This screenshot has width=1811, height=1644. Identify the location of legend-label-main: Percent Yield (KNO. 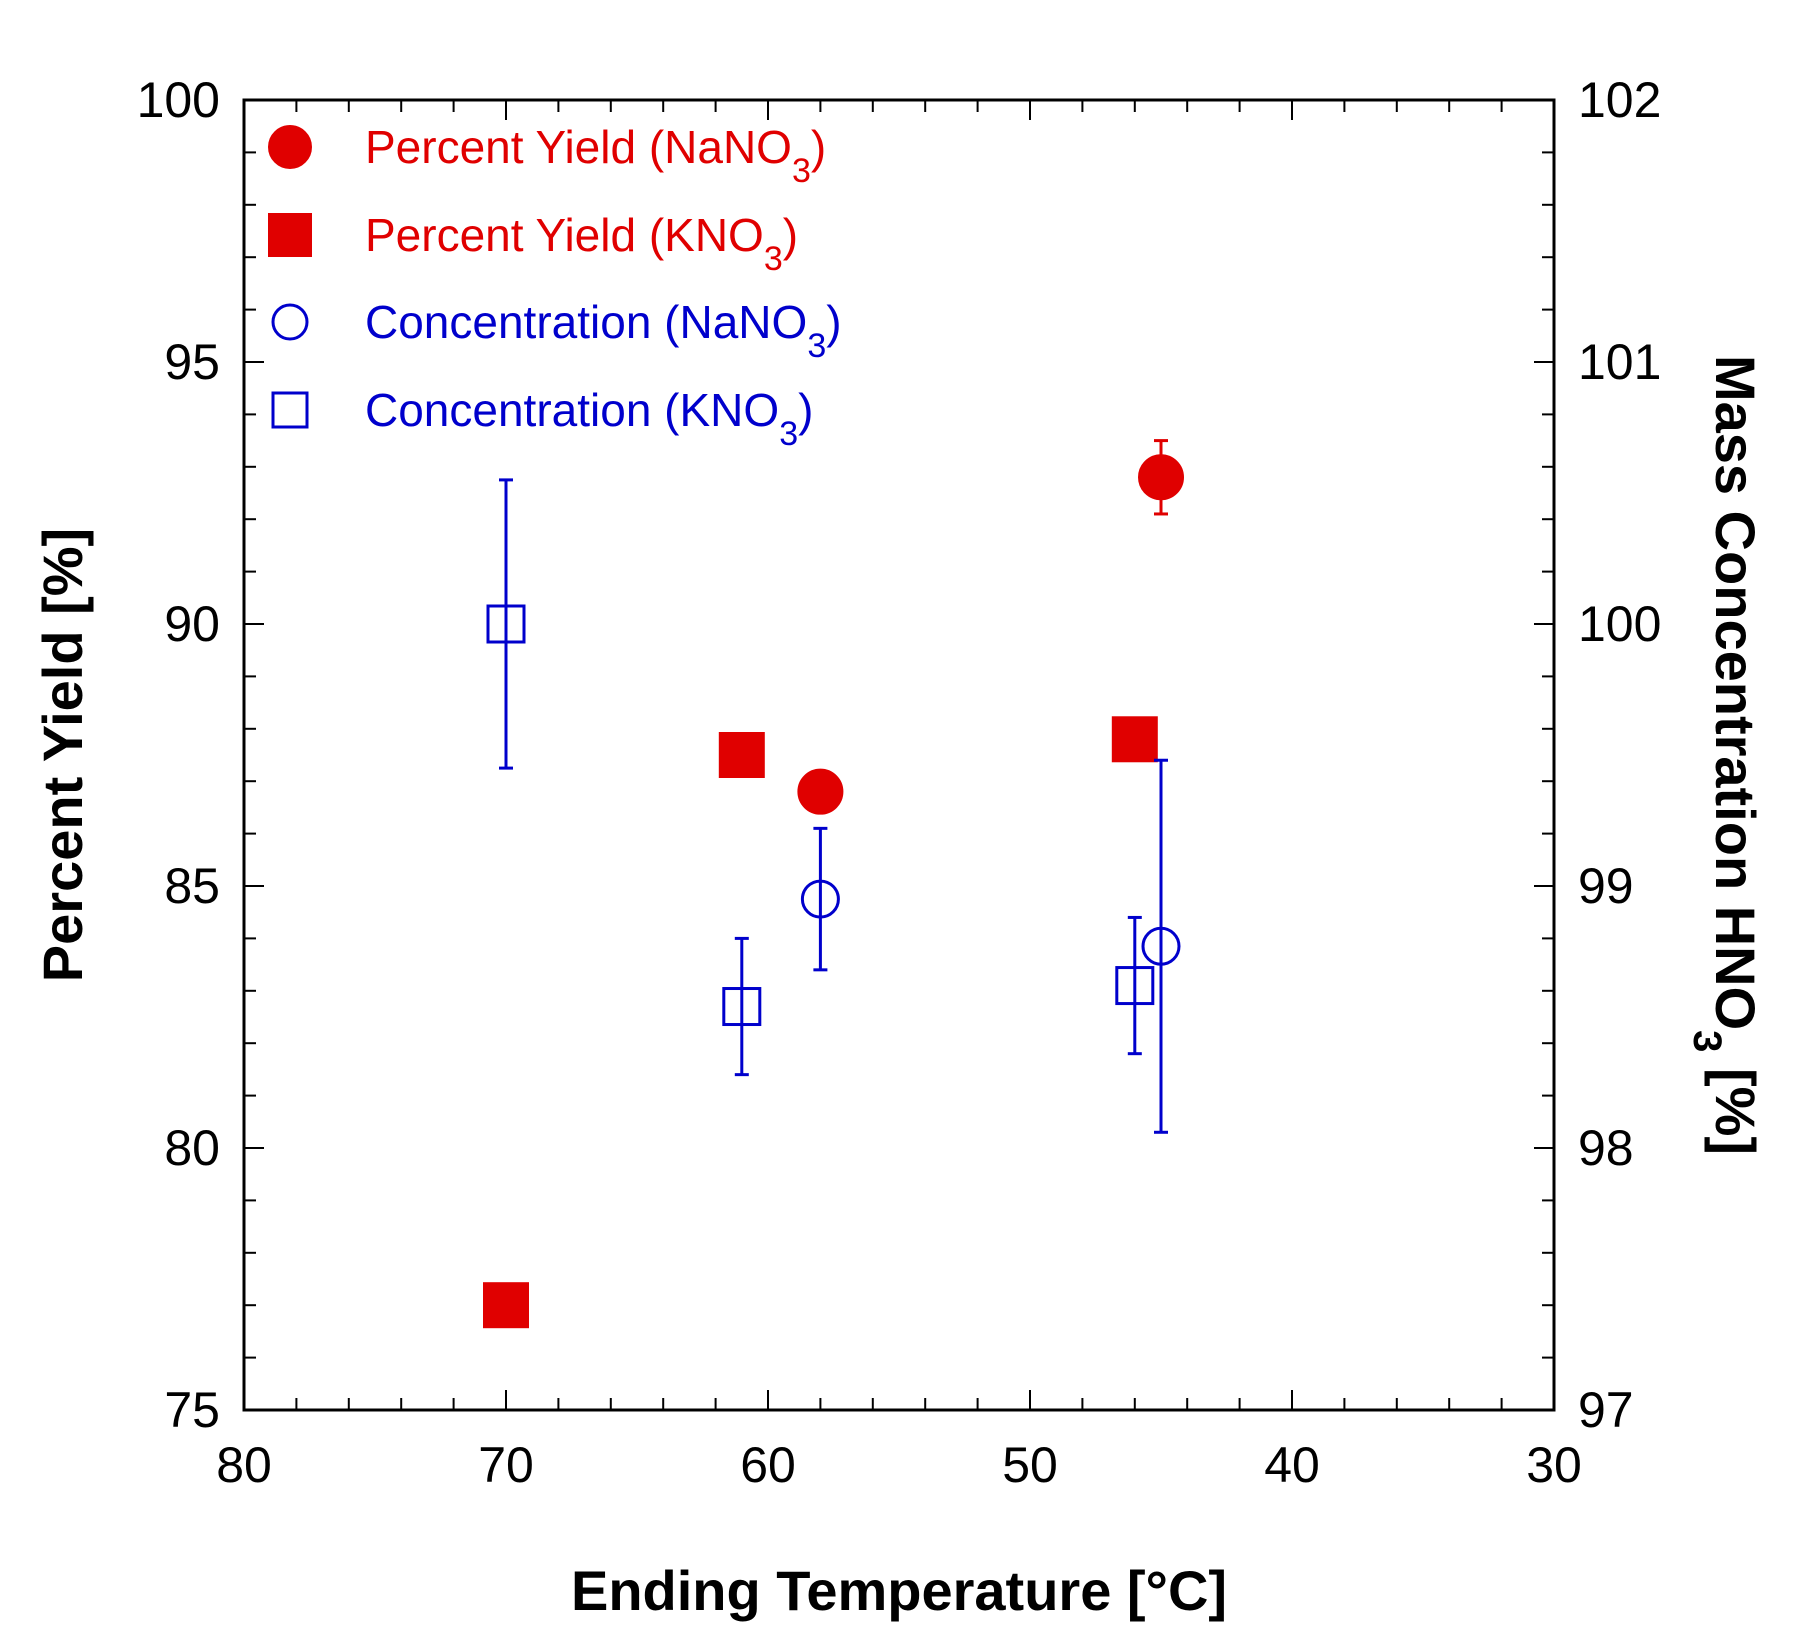
(564, 235).